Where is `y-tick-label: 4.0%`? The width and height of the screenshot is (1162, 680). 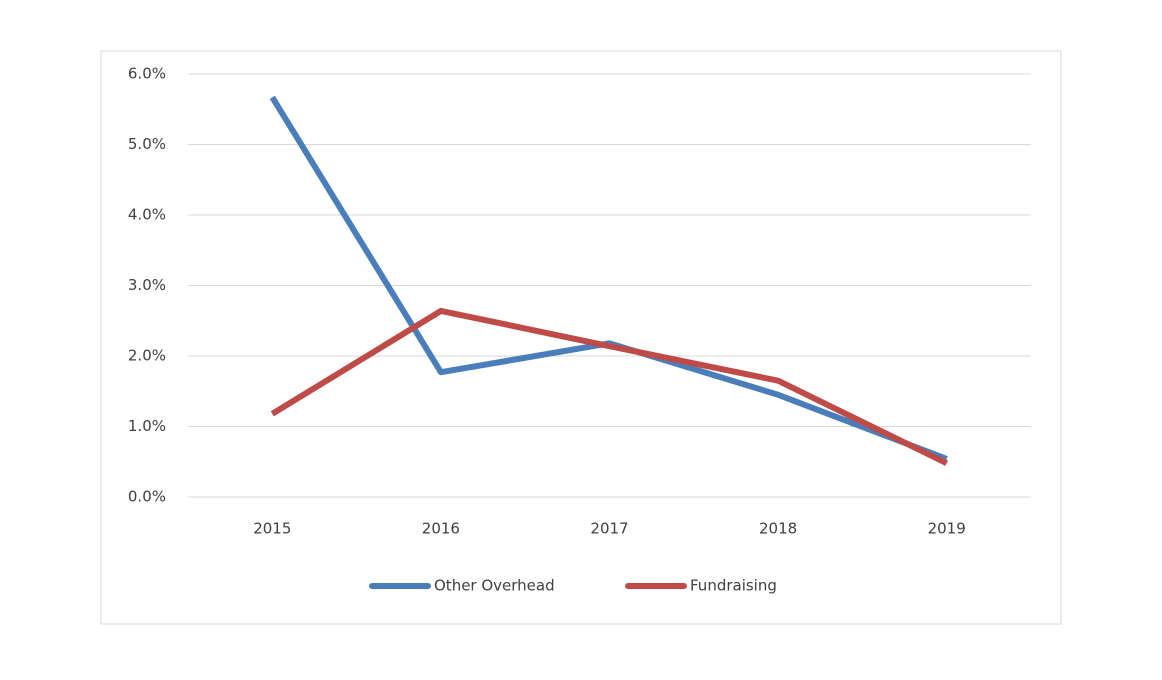 y-tick-label: 4.0% is located at coordinates (147, 215).